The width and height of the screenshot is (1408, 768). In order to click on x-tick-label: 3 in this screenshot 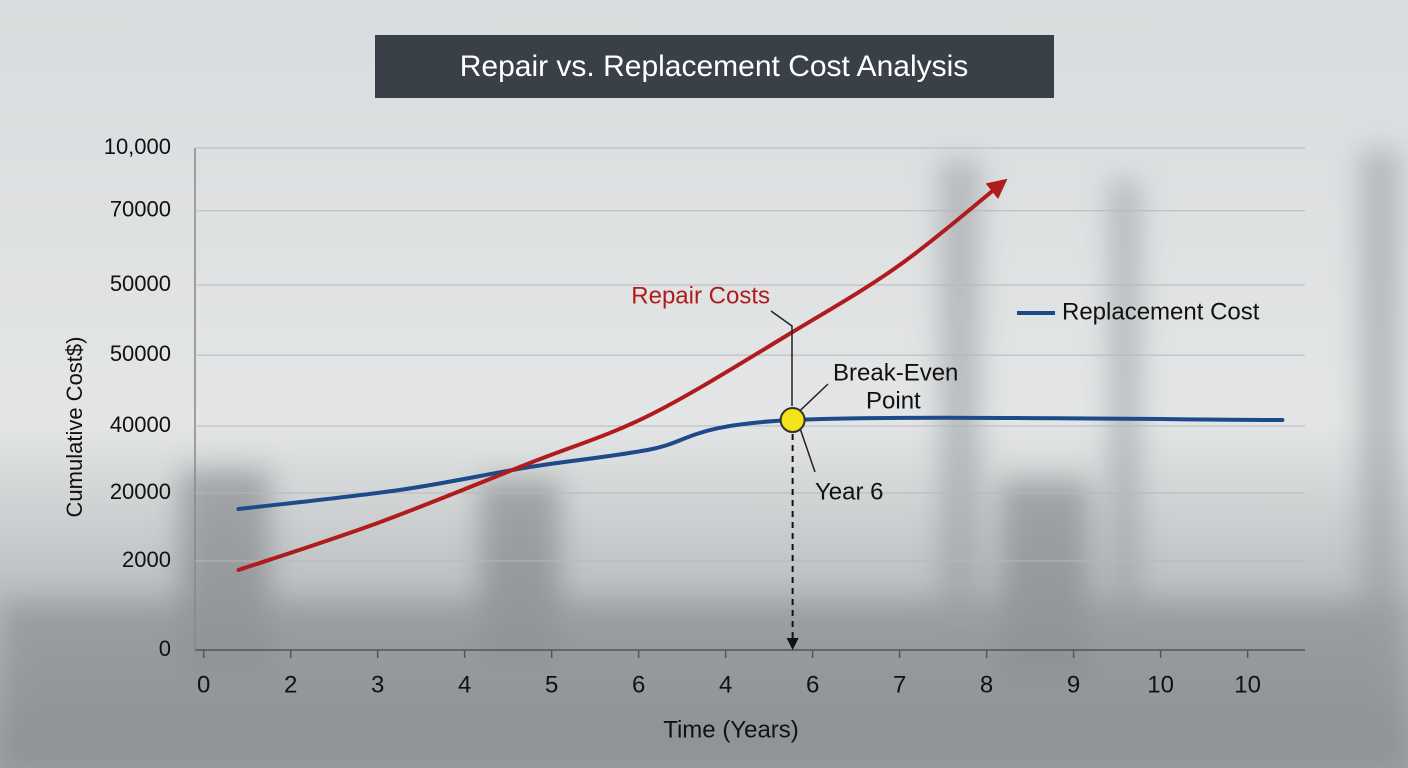, I will do `click(377, 684)`.